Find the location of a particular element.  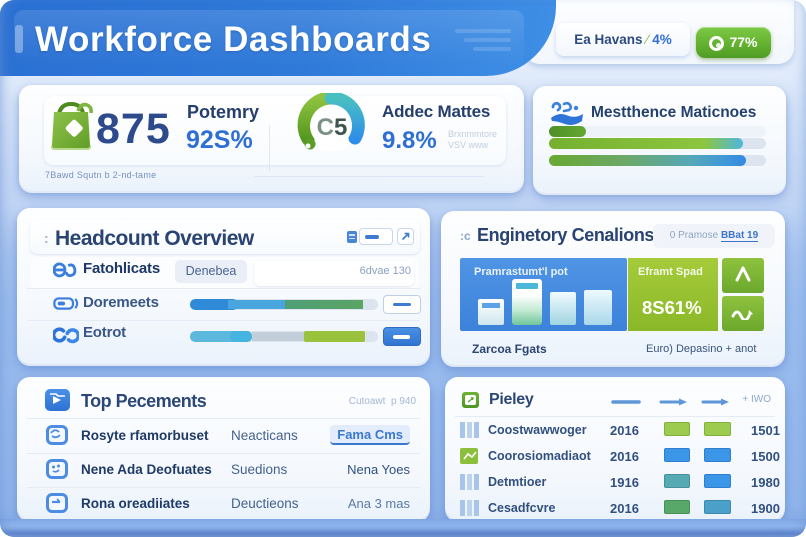

svg-text: C5 is located at coordinates (332, 127).